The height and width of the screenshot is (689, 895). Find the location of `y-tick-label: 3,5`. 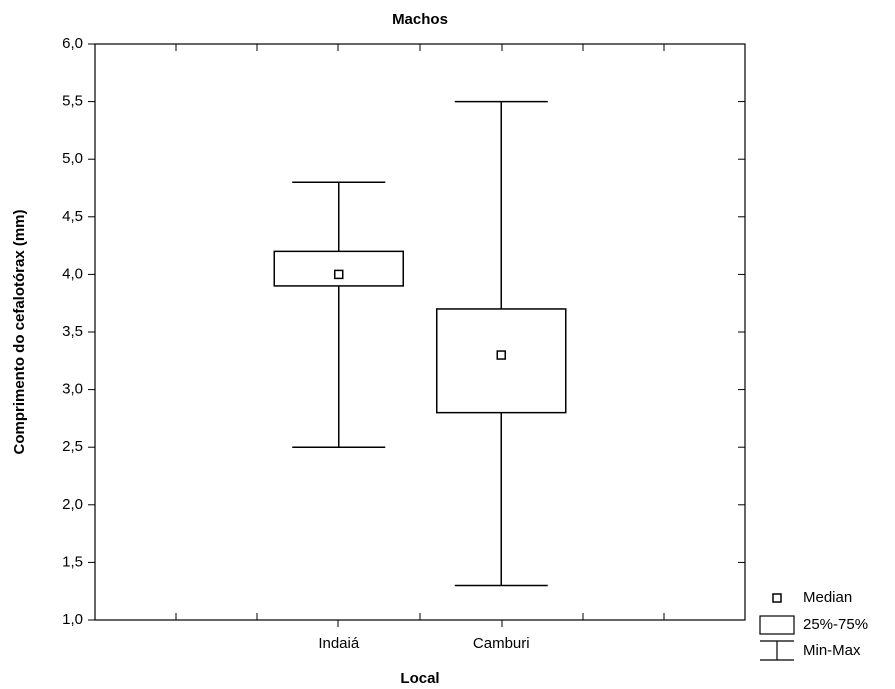

y-tick-label: 3,5 is located at coordinates (72, 331).